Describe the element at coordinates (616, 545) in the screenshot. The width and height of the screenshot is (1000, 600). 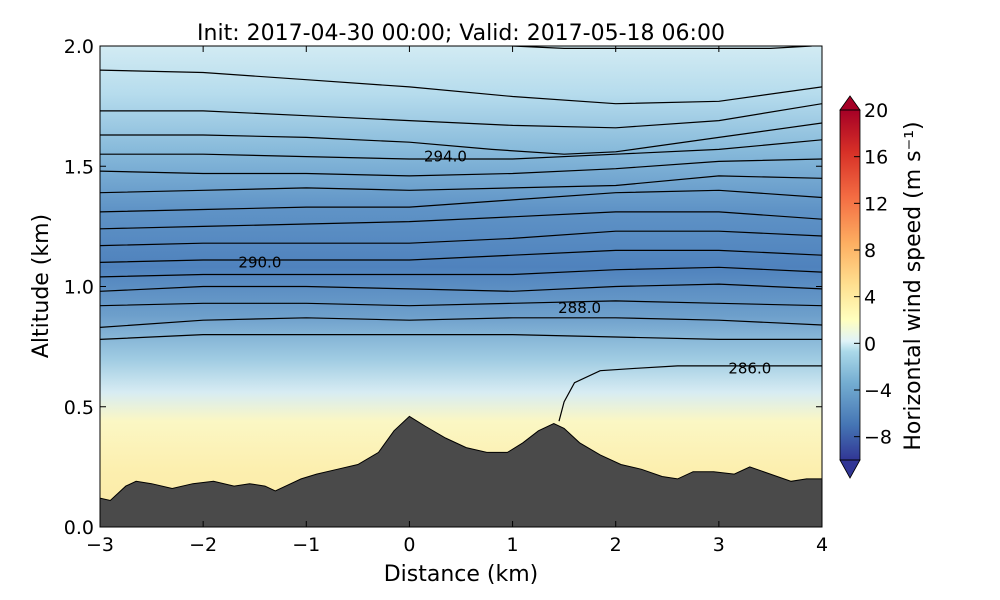
I see `x-tick-label: 2` at that location.